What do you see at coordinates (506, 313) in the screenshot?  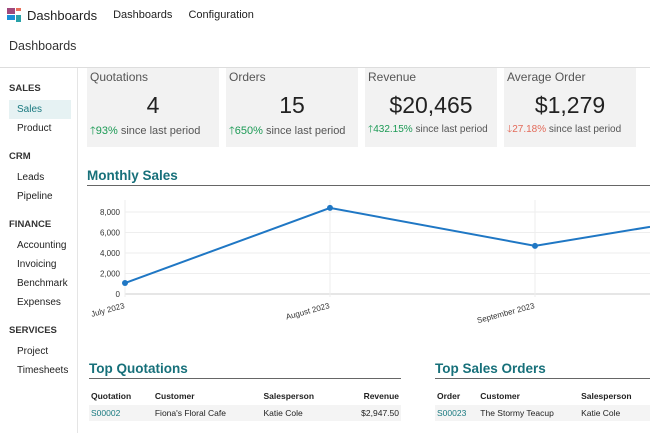 I see `x-tick-label: September 2023` at bounding box center [506, 313].